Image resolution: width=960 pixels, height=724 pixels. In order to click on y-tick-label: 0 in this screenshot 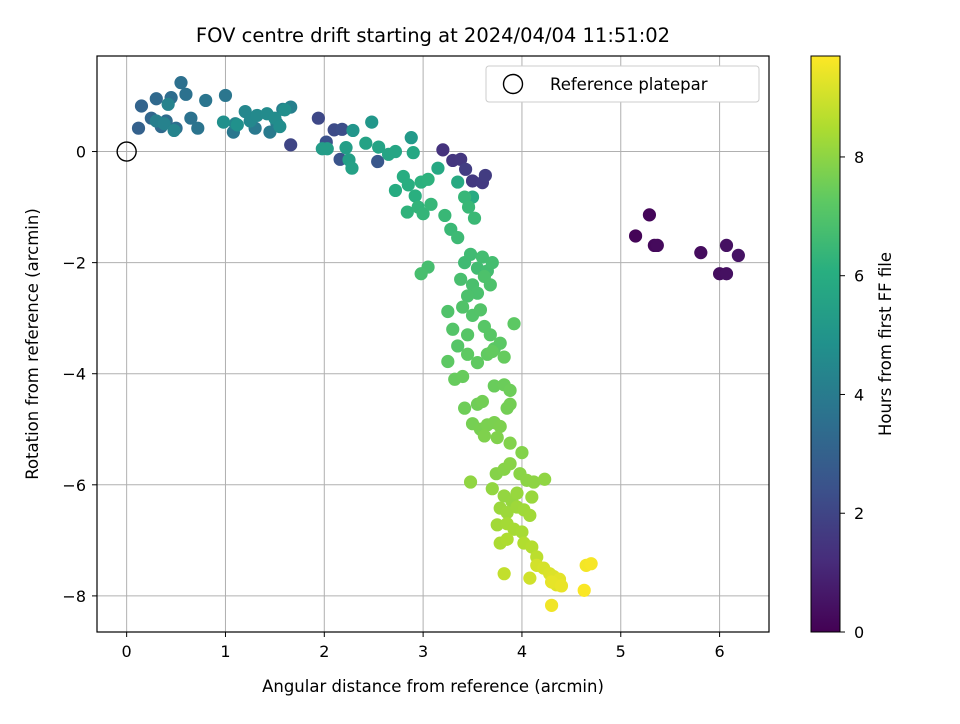, I will do `click(81, 152)`.